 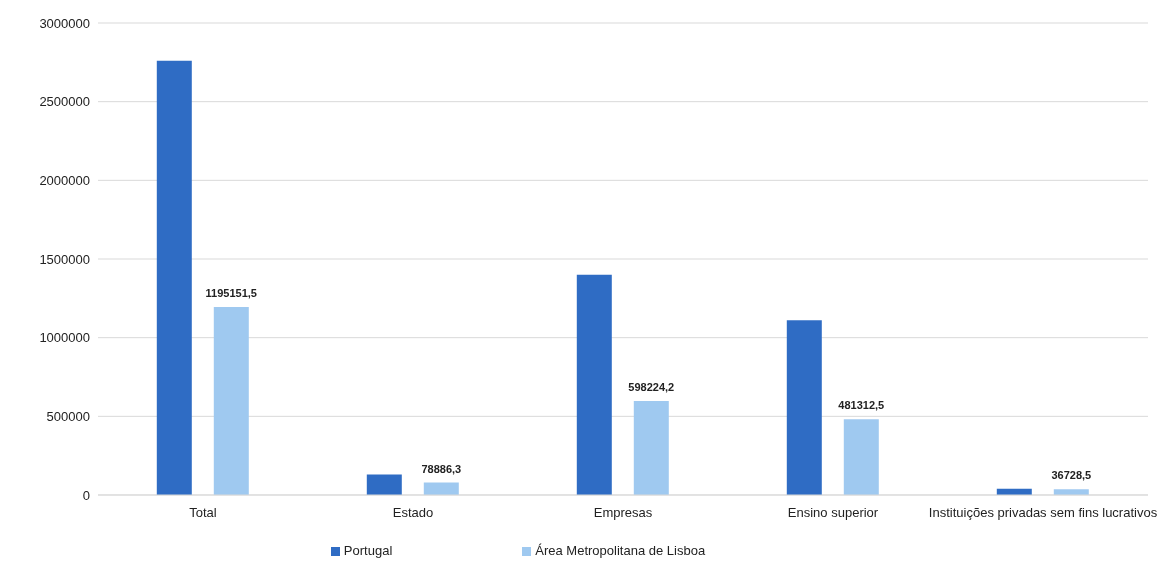 I want to click on y-tick-label: 1000000, so click(x=64, y=338).